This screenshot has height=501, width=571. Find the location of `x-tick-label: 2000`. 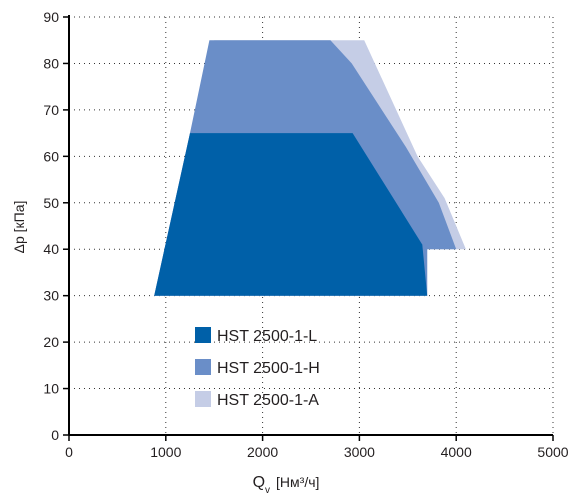

x-tick-label: 2000 is located at coordinates (262, 452).